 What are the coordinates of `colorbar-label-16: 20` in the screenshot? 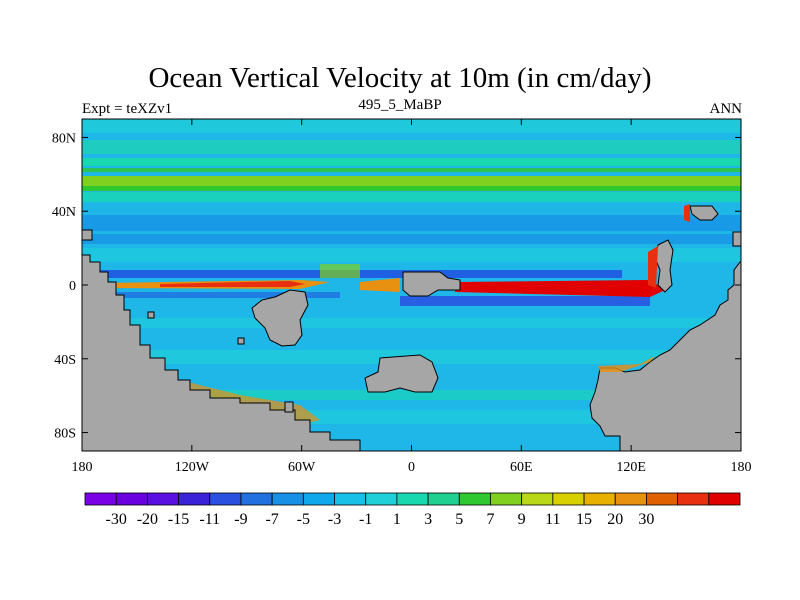 It's located at (615, 519).